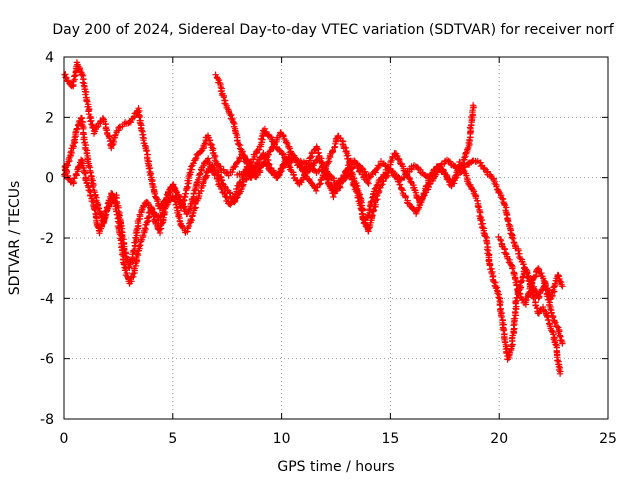 Image resolution: width=640 pixels, height=480 pixels. Describe the element at coordinates (172, 439) in the screenshot. I see `x-tick-label: 5` at that location.